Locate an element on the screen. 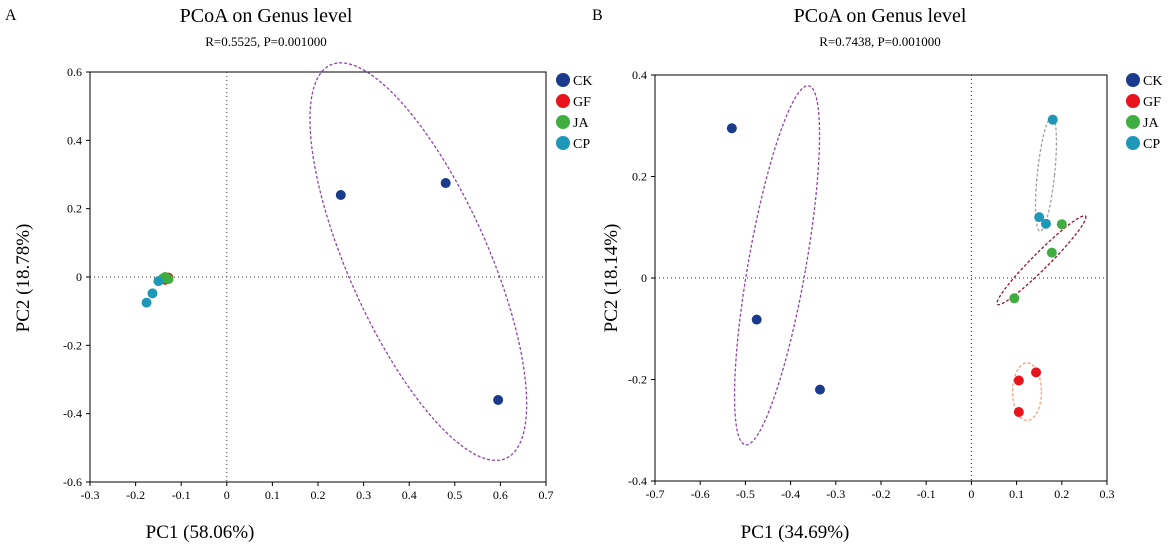 The width and height of the screenshot is (1170, 549). x-tick-label: -0.6 is located at coordinates (700, 494).